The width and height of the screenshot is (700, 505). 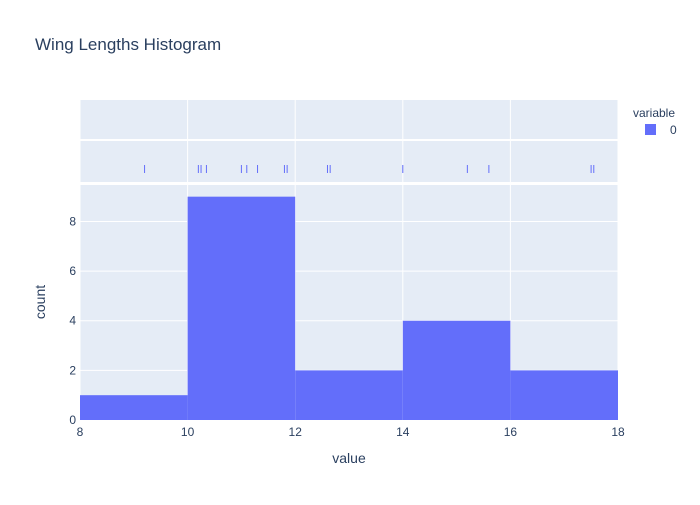 What do you see at coordinates (188, 432) in the screenshot?
I see `x-tick-label: 10` at bounding box center [188, 432].